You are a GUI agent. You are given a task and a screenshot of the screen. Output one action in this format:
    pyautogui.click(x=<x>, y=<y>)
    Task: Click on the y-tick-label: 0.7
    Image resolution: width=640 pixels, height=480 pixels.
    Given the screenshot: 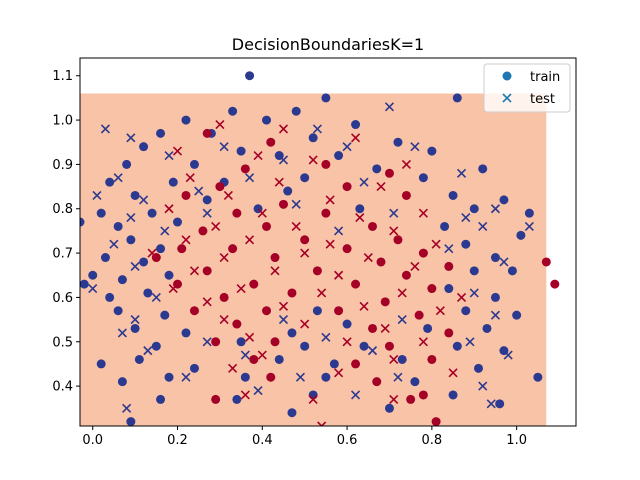 What is the action you would take?
    pyautogui.click(x=62, y=254)
    